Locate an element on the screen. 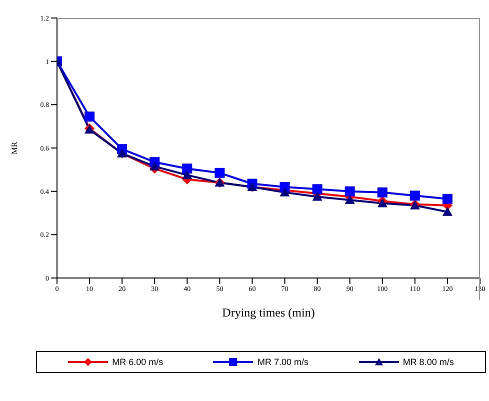 This screenshot has height=401, width=489. legend-label: MR 7.00 m/s is located at coordinates (282, 362).